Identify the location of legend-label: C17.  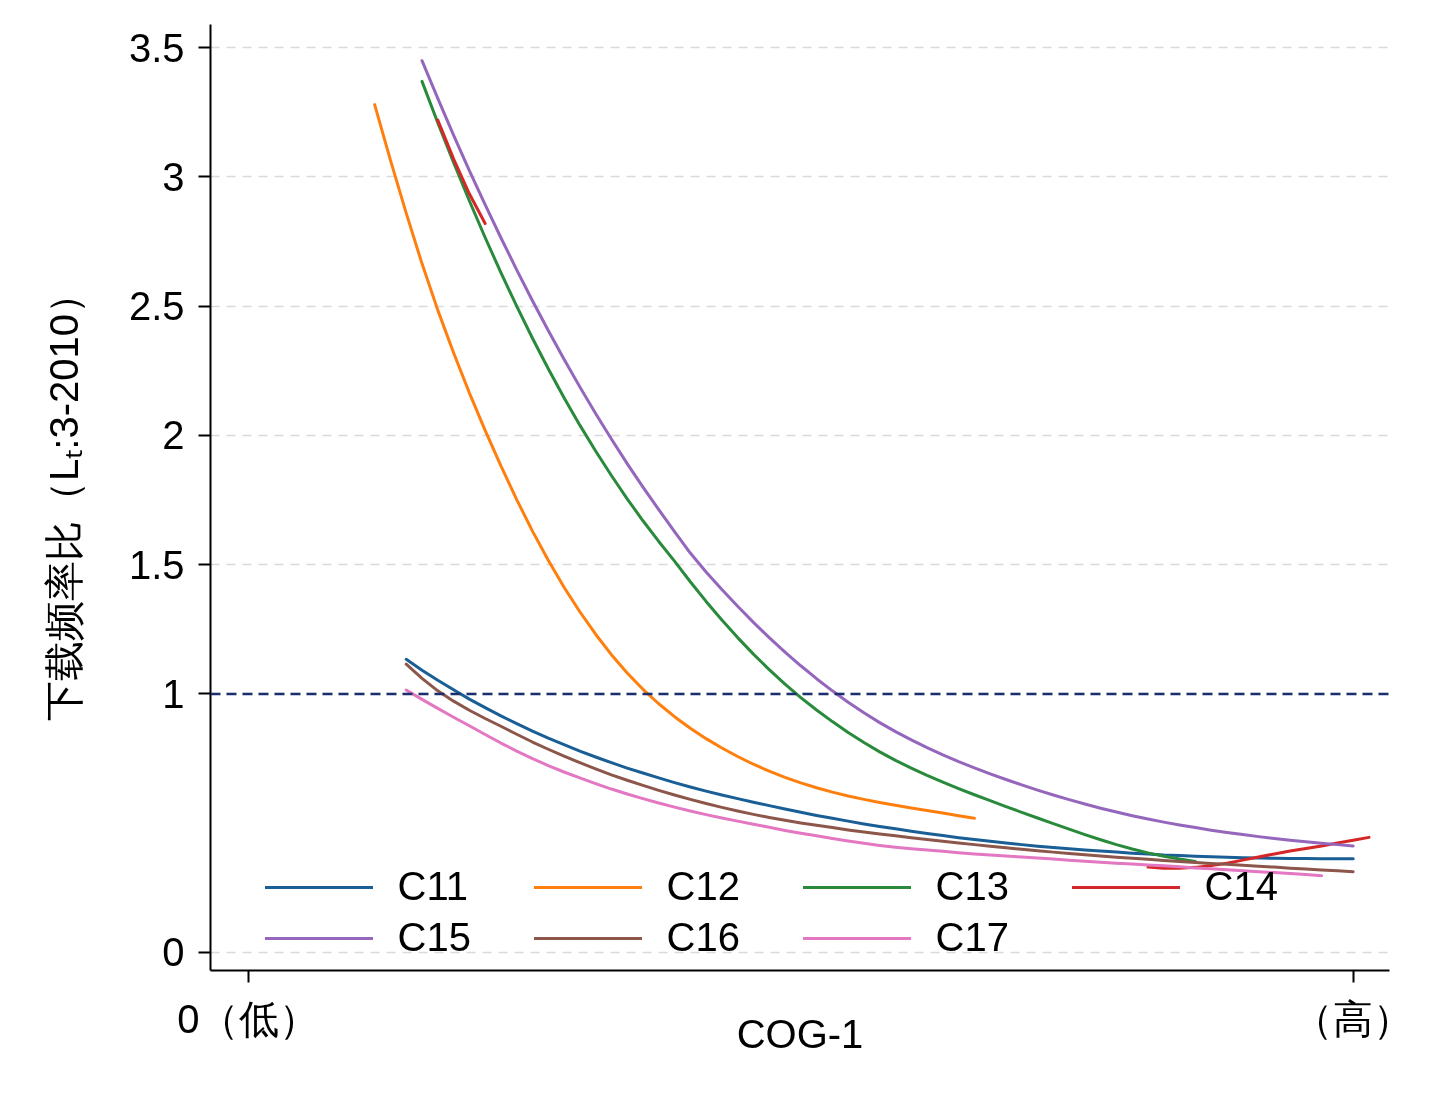
(972, 937).